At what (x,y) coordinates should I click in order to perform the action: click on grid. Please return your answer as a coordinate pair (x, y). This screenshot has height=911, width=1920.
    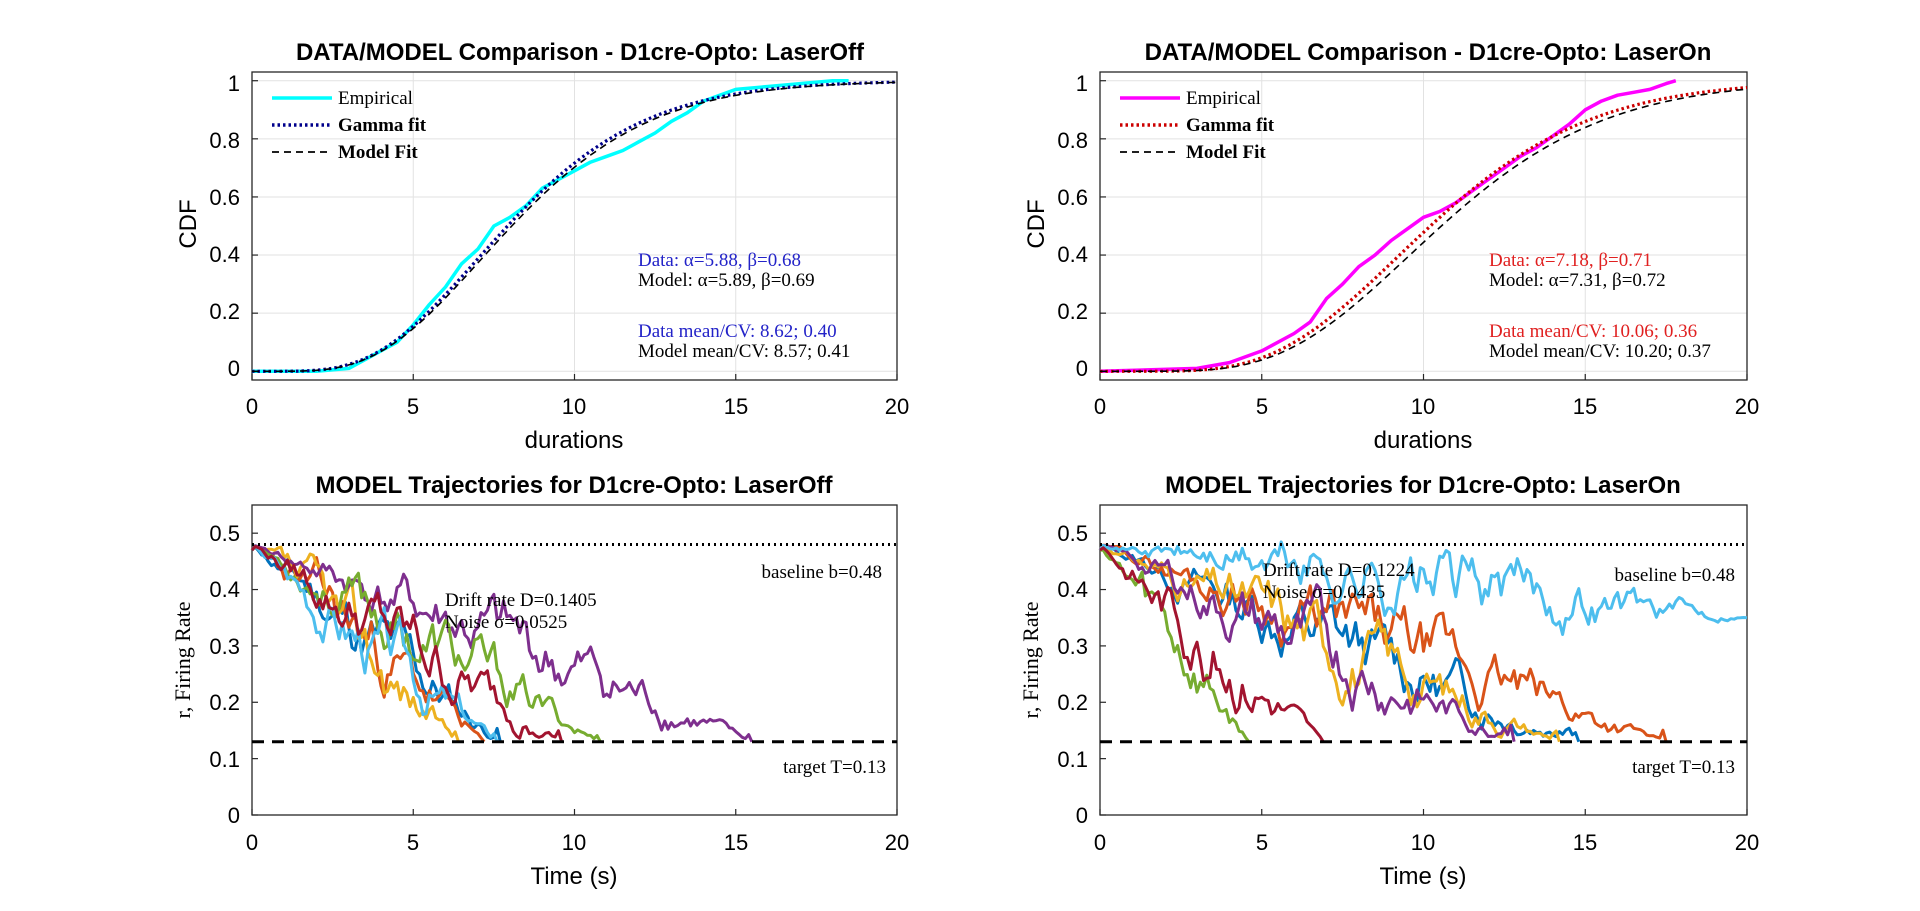
    Looking at the image, I should click on (1423, 226).